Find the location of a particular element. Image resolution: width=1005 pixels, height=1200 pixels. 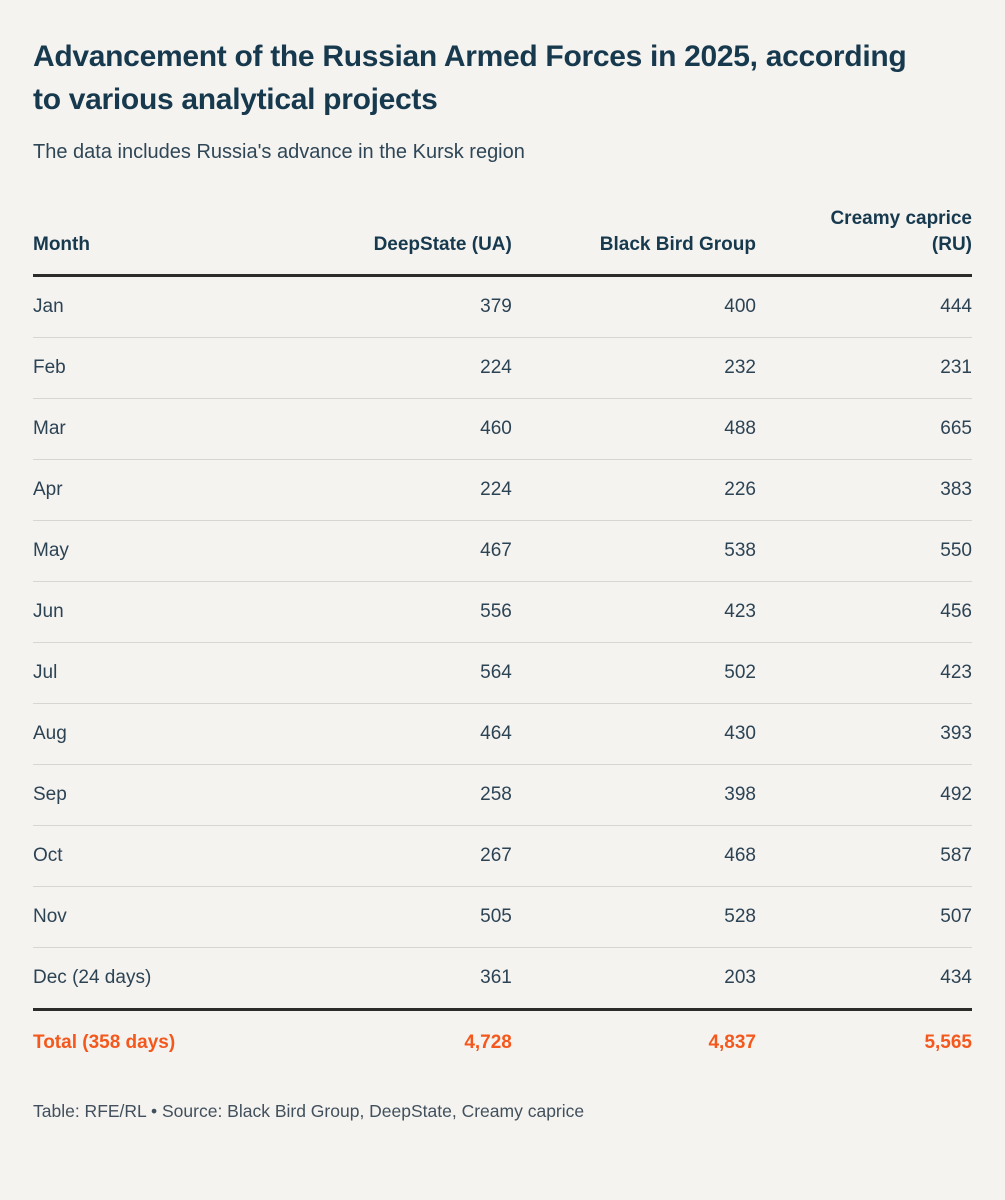

month-cell: Oct is located at coordinates (146, 856).